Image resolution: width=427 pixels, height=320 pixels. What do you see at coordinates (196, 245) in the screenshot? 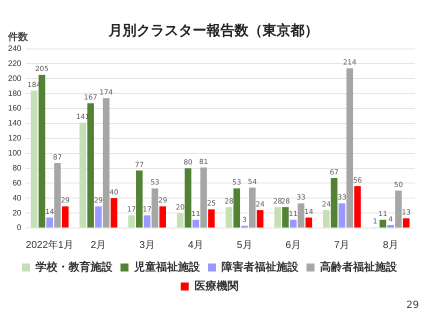
I see `x-tick-label: 4月` at bounding box center [196, 245].